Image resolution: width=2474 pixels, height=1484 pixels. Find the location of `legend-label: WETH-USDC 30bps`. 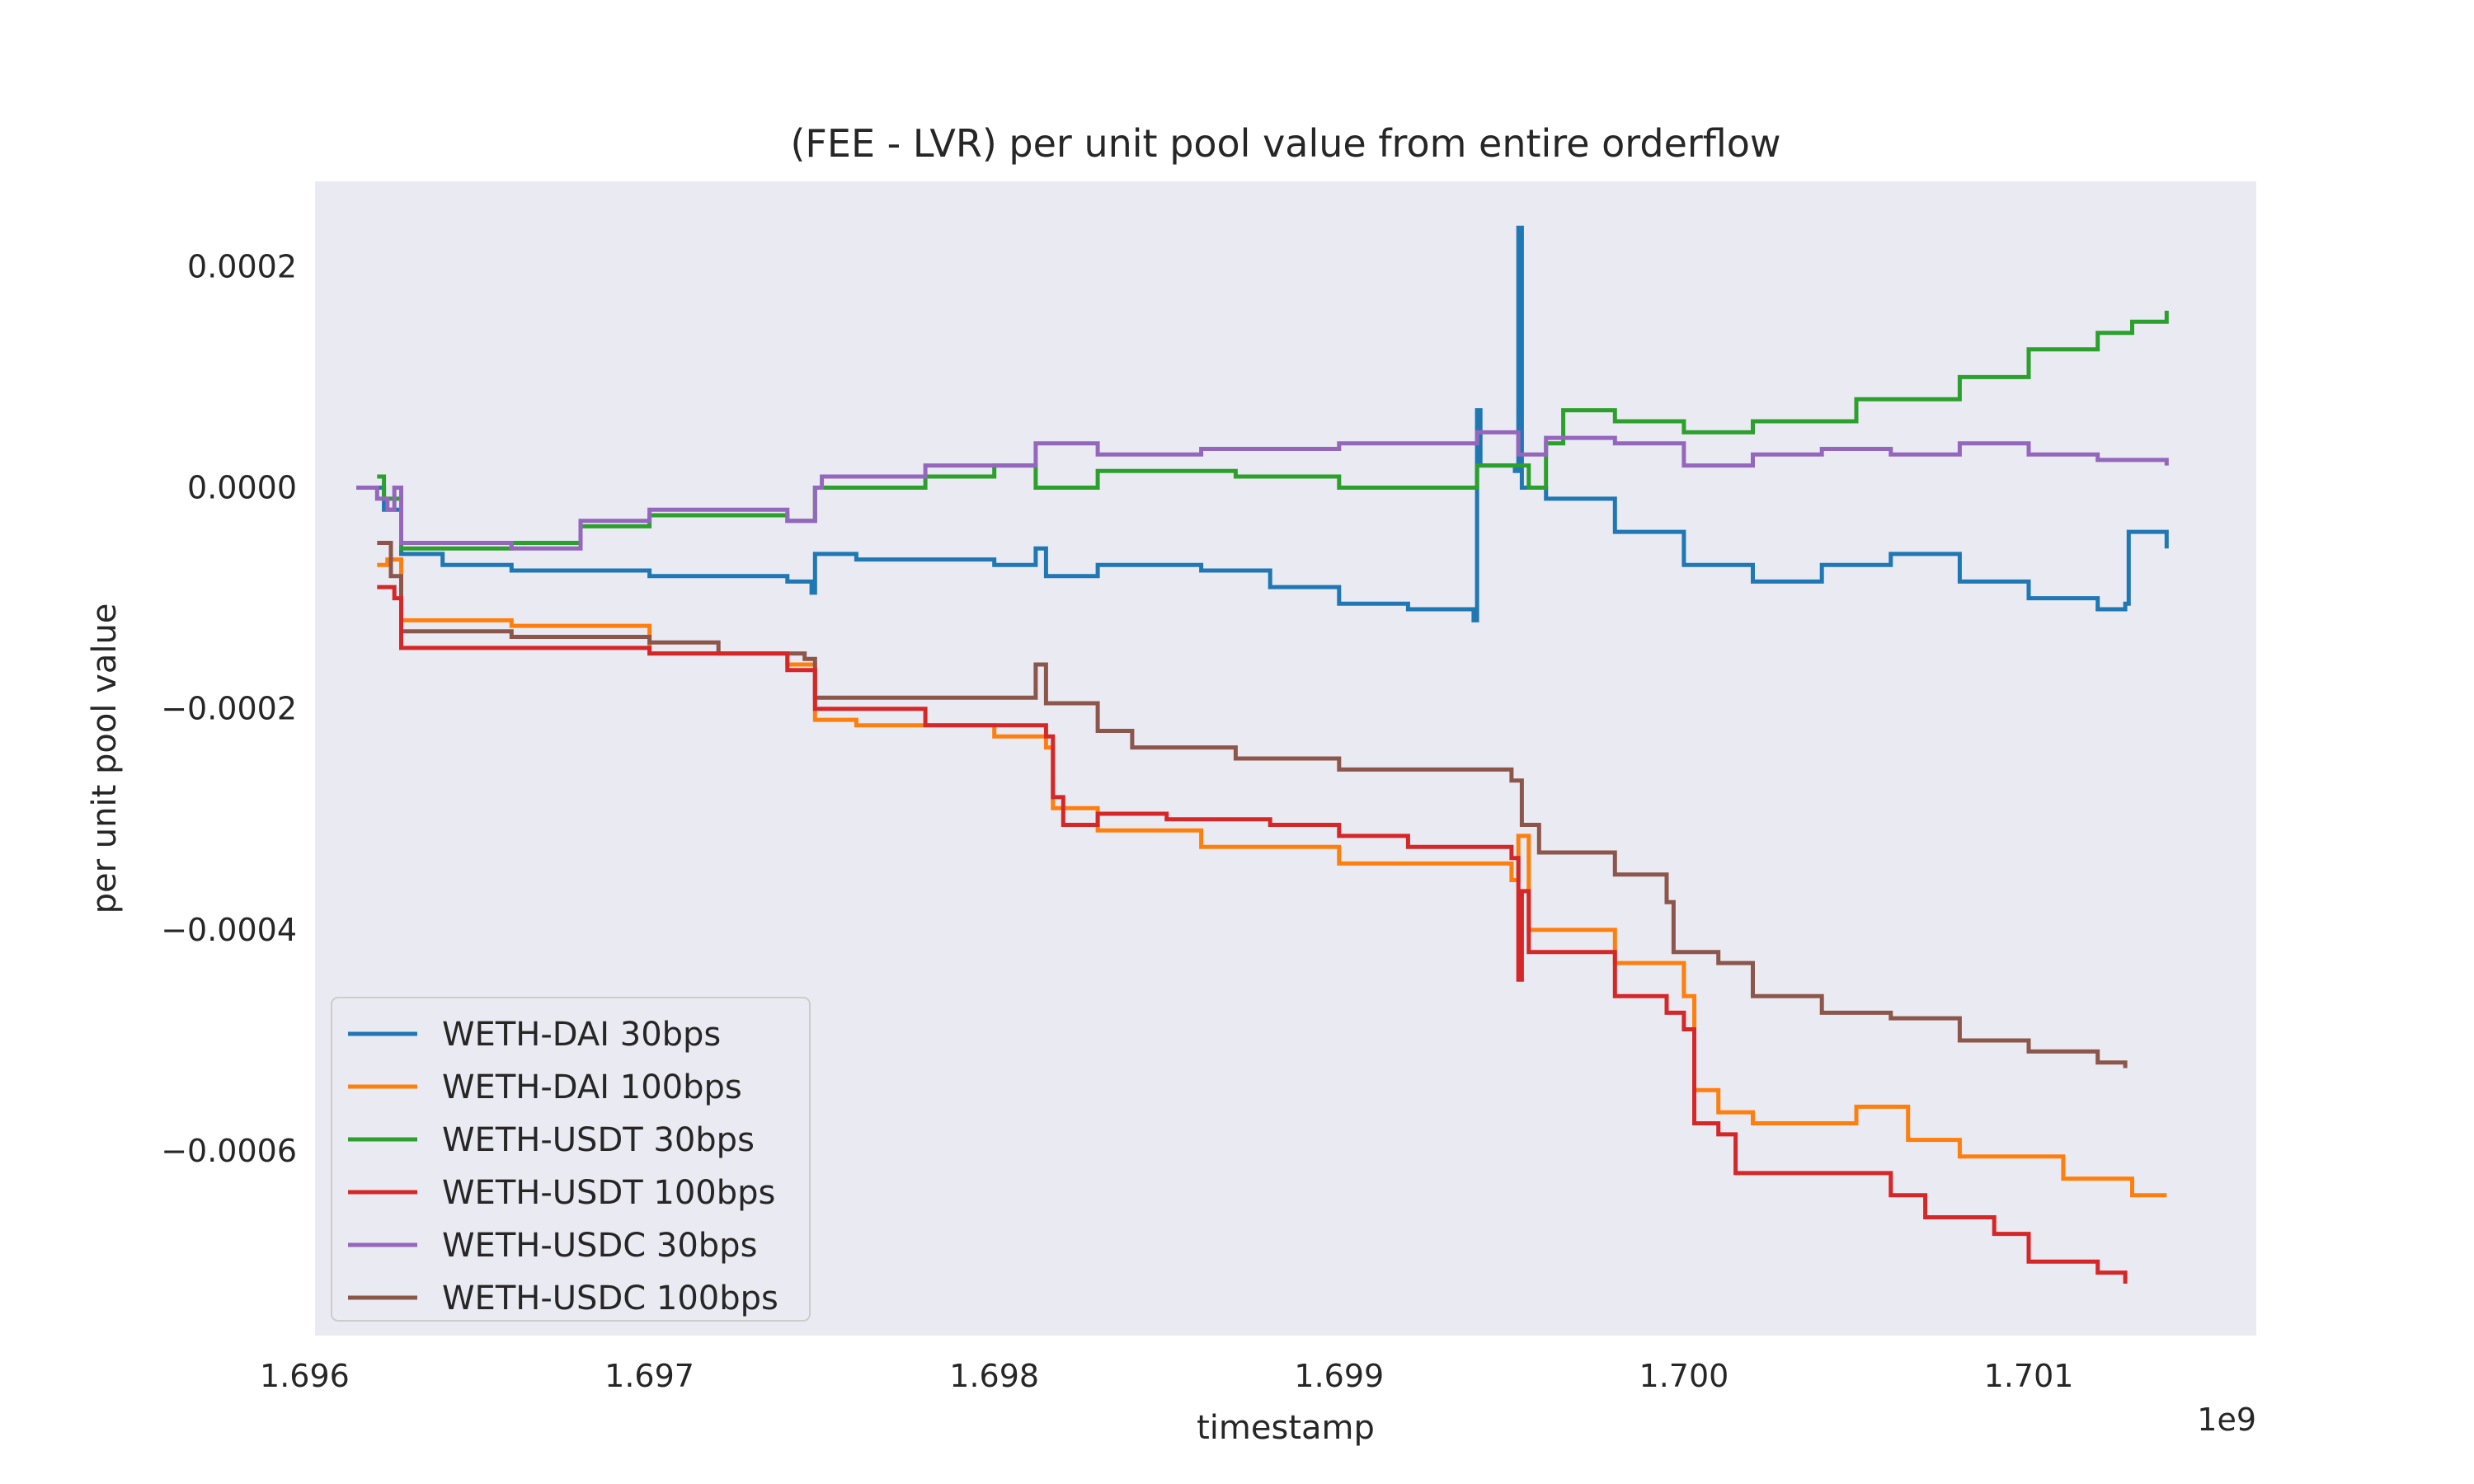

legend-label: WETH-USDC 30bps is located at coordinates (599, 1246).